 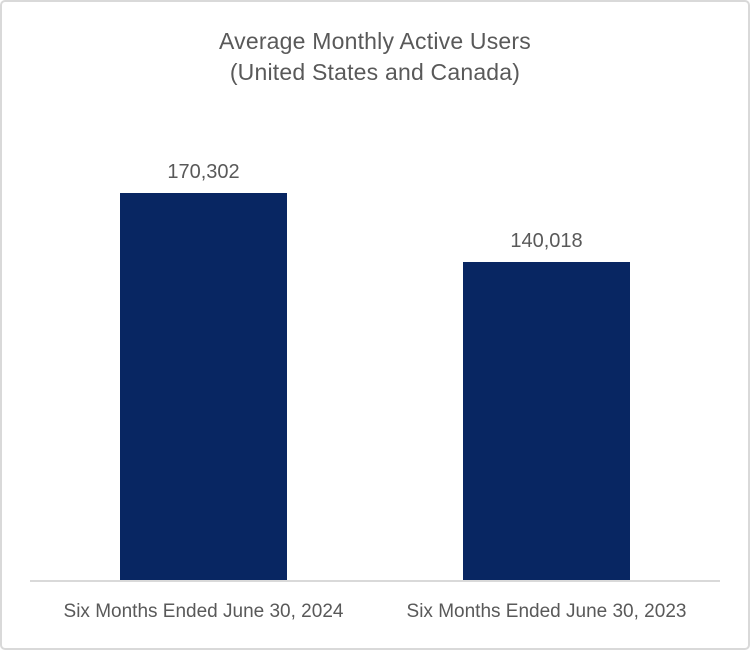 I want to click on bar-2023, so click(x=546, y=421).